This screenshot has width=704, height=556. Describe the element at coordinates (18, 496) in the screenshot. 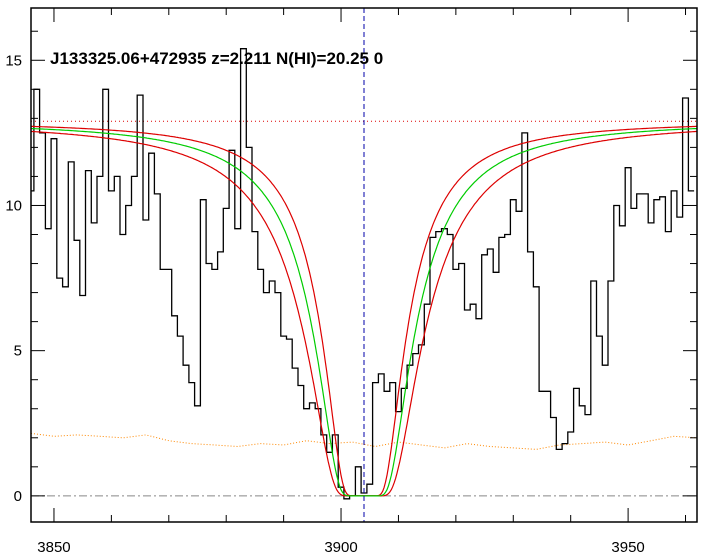

I see `y-tick-label: 0` at that location.